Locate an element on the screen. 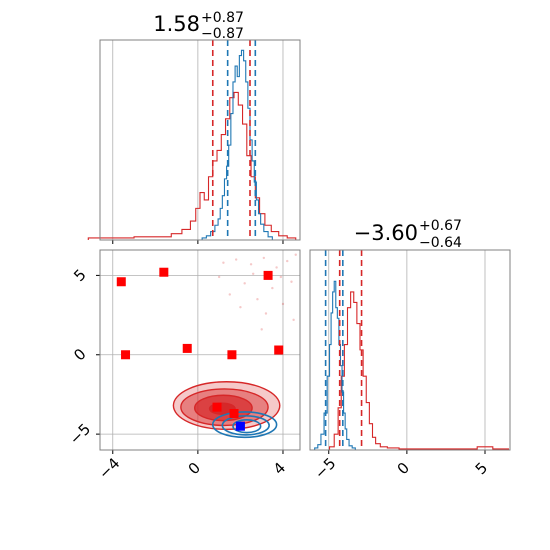 The height and width of the screenshot is (550, 550). param2-axes-frame is located at coordinates (410, 350).